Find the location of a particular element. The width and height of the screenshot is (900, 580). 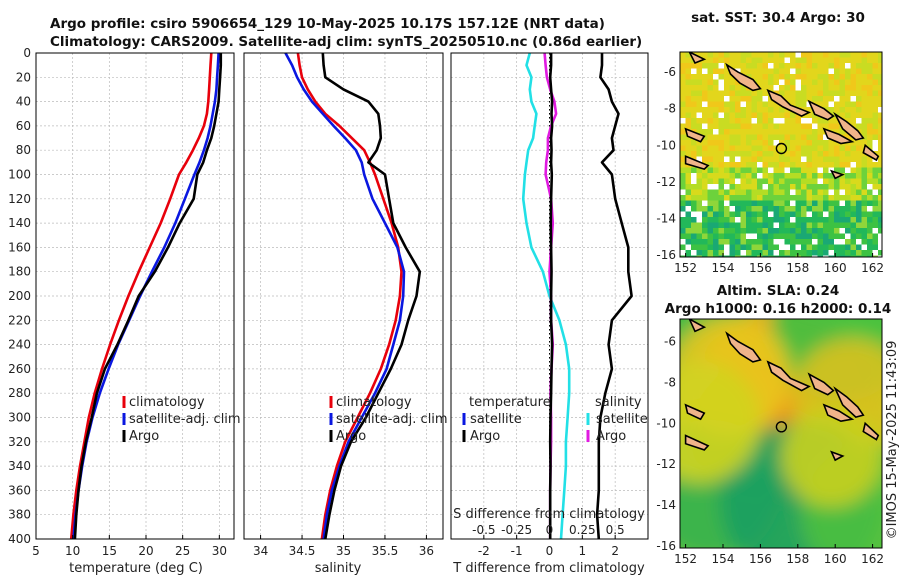

legend-s-argo-label: Argo is located at coordinates (611, 436).